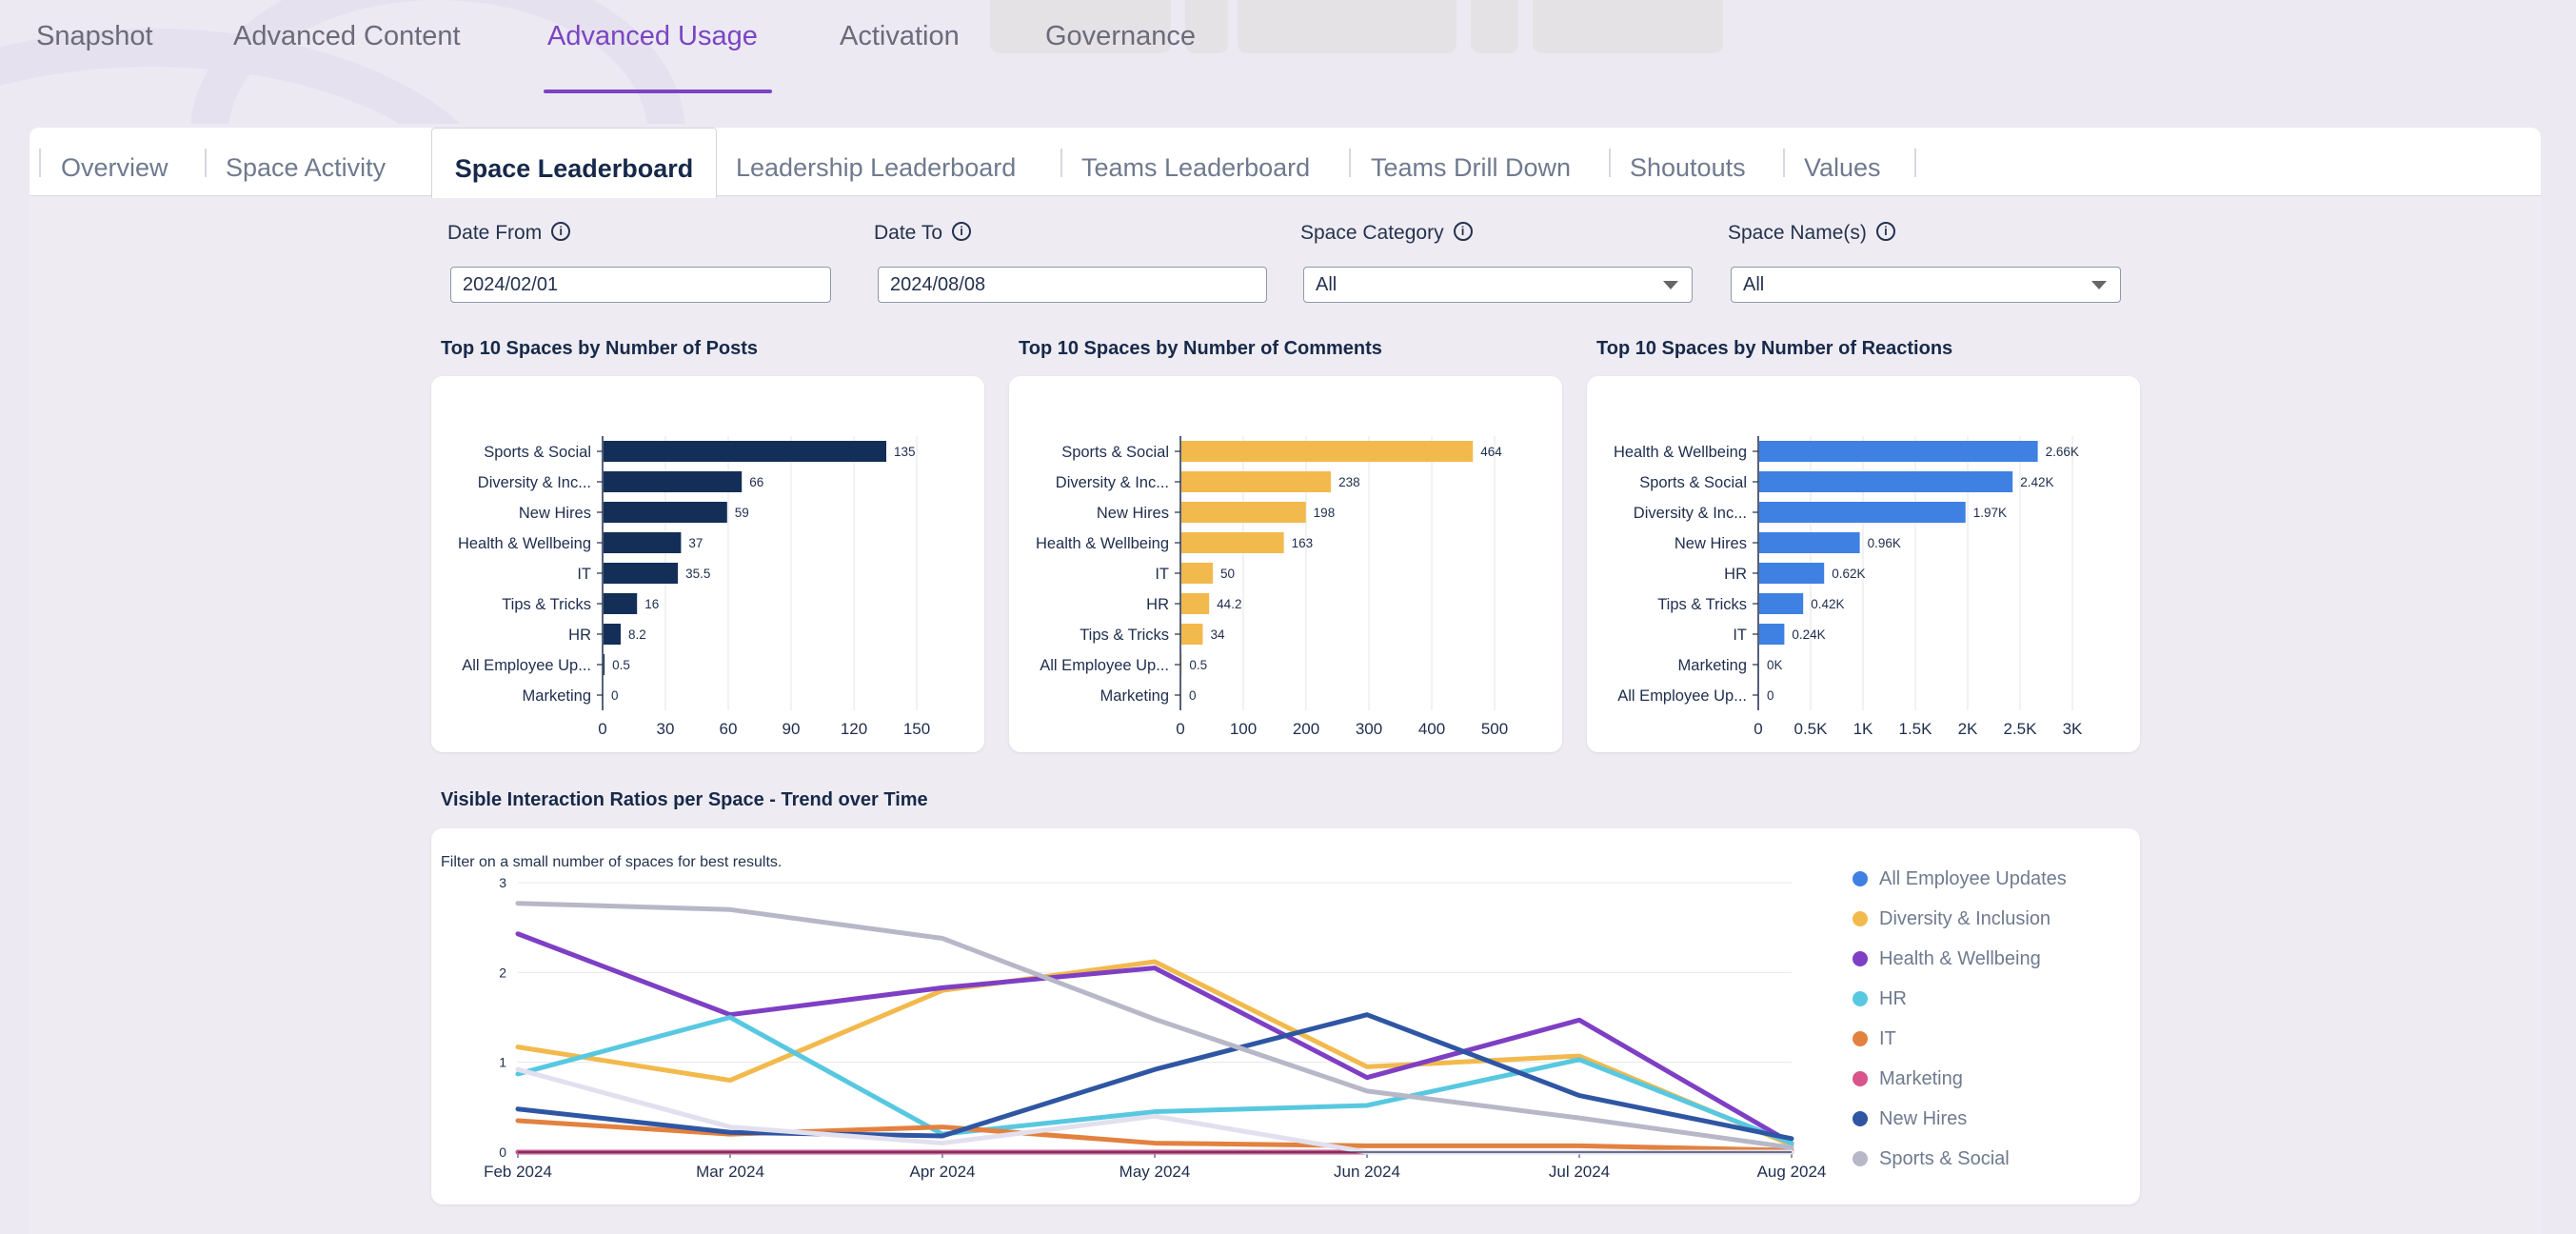 This screenshot has width=2576, height=1234. Describe the element at coordinates (495, 233) in the screenshot. I see `date-from-label-text: Date From` at that location.